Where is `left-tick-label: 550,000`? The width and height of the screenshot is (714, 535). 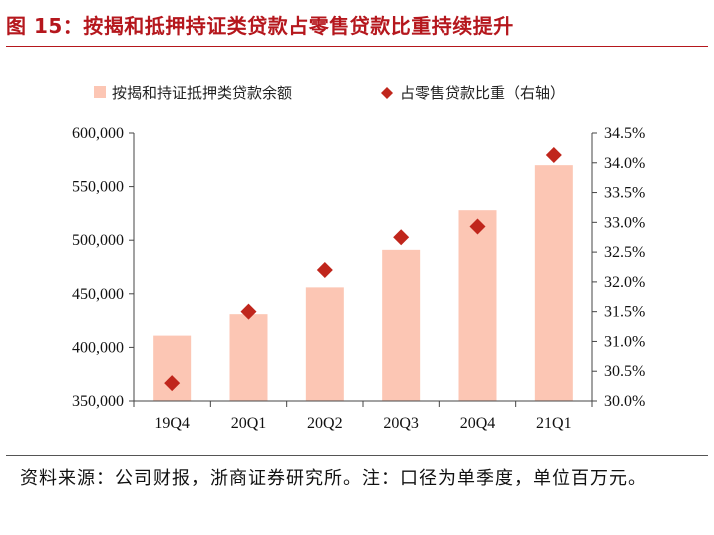 left-tick-label: 550,000 is located at coordinates (98, 187).